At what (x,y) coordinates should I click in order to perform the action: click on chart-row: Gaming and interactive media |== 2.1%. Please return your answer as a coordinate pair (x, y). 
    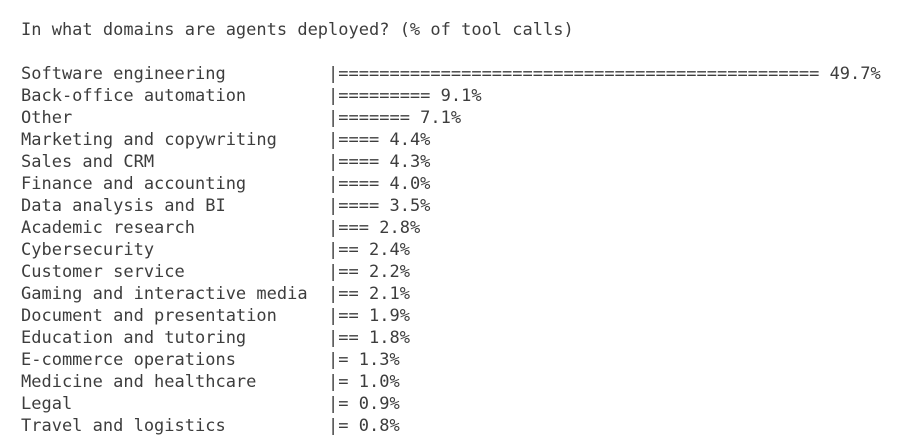
    Looking at the image, I should click on (460, 294).